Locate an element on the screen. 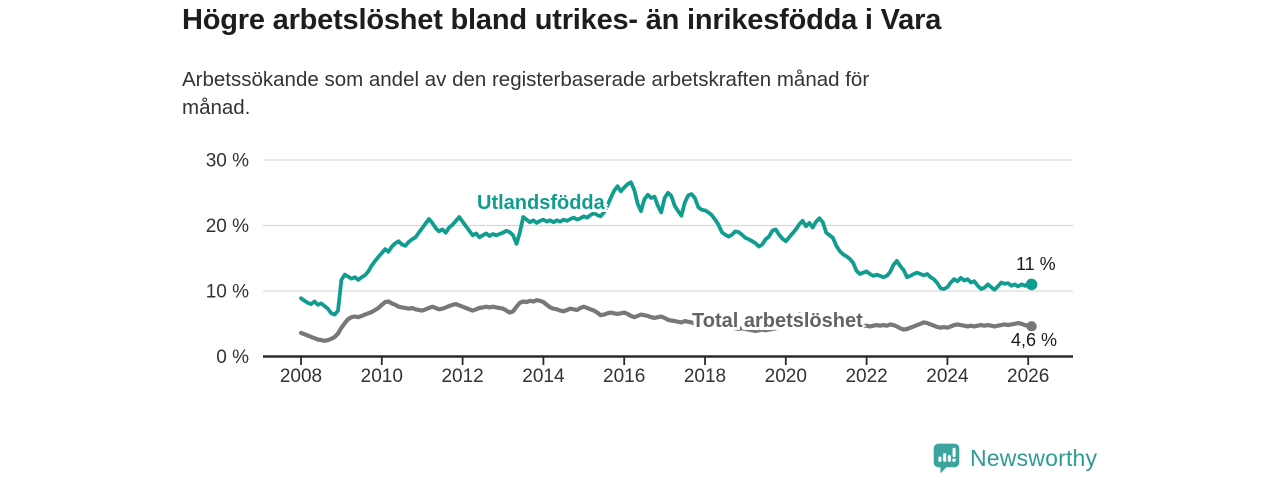 This screenshot has height=480, width=1280. series-label-total-unemployment: Total arbetslöshet is located at coordinates (777, 321).